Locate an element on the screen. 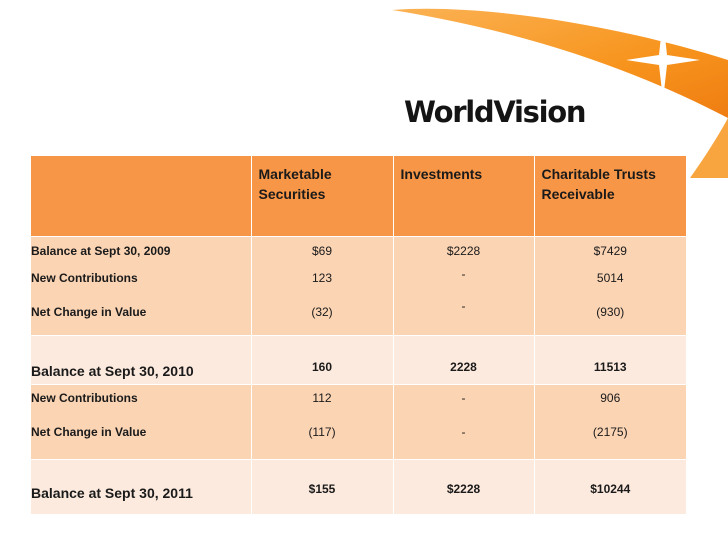  cell-value: 160 is located at coordinates (322, 360).